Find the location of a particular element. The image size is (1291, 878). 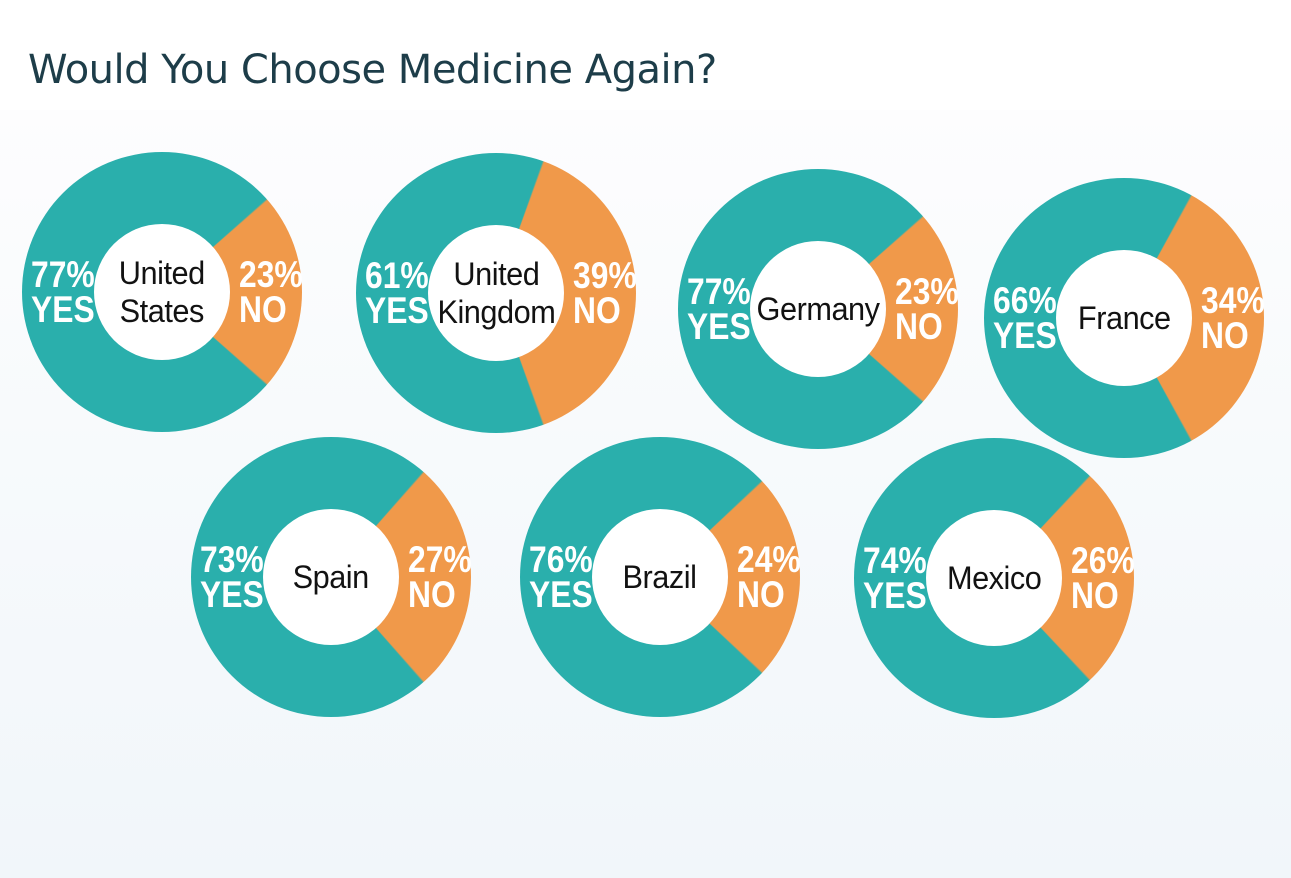

country-label-united-states: United States is located at coordinates (162, 291).